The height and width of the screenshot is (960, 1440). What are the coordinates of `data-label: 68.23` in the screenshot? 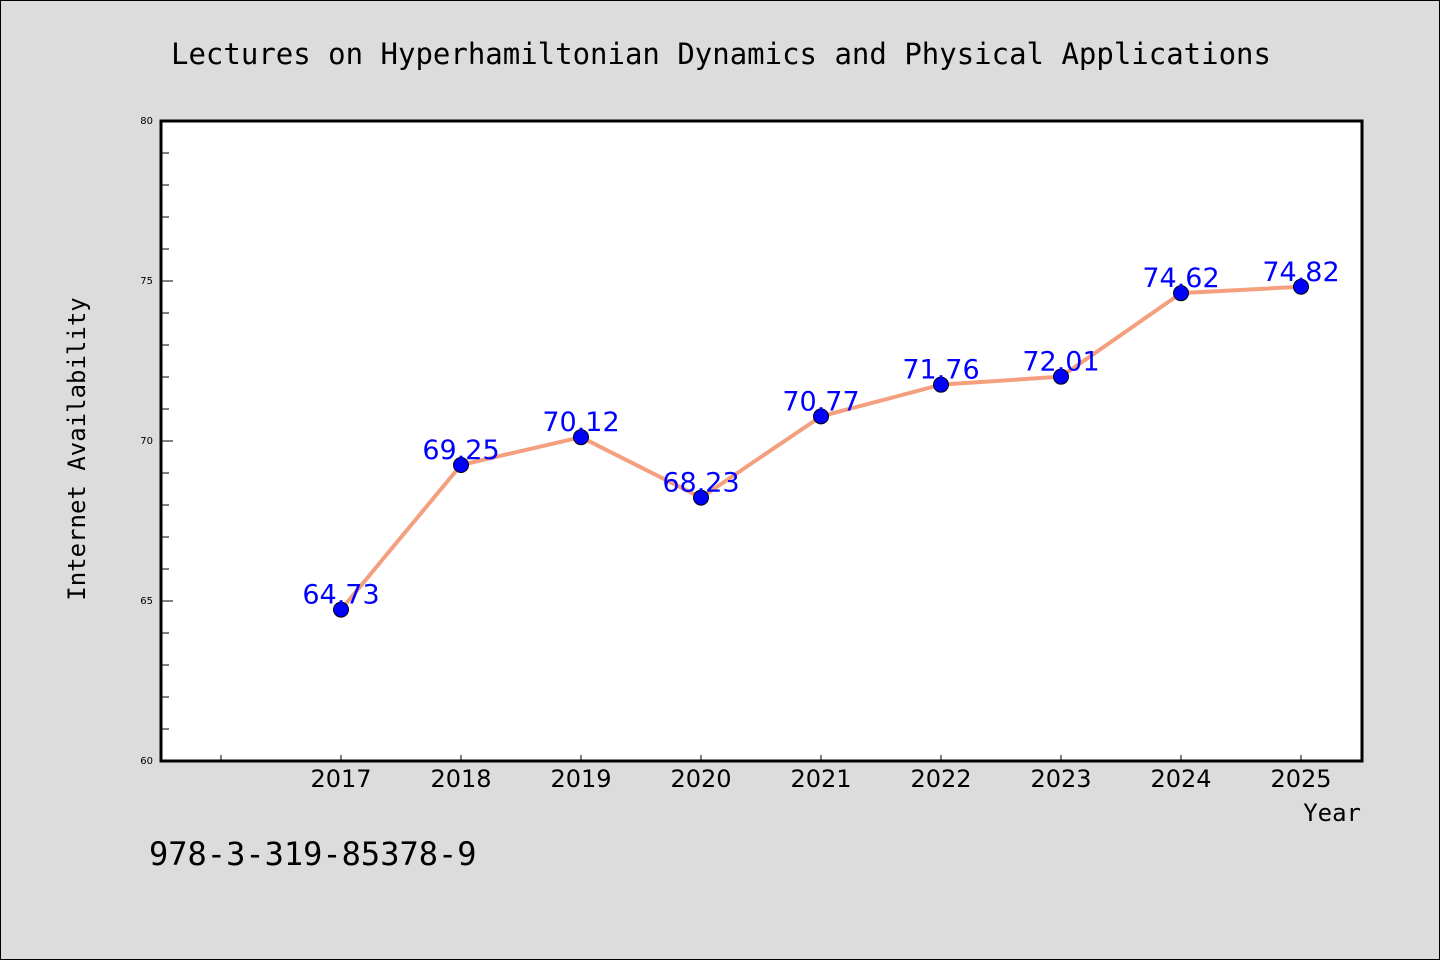 It's located at (700, 483).